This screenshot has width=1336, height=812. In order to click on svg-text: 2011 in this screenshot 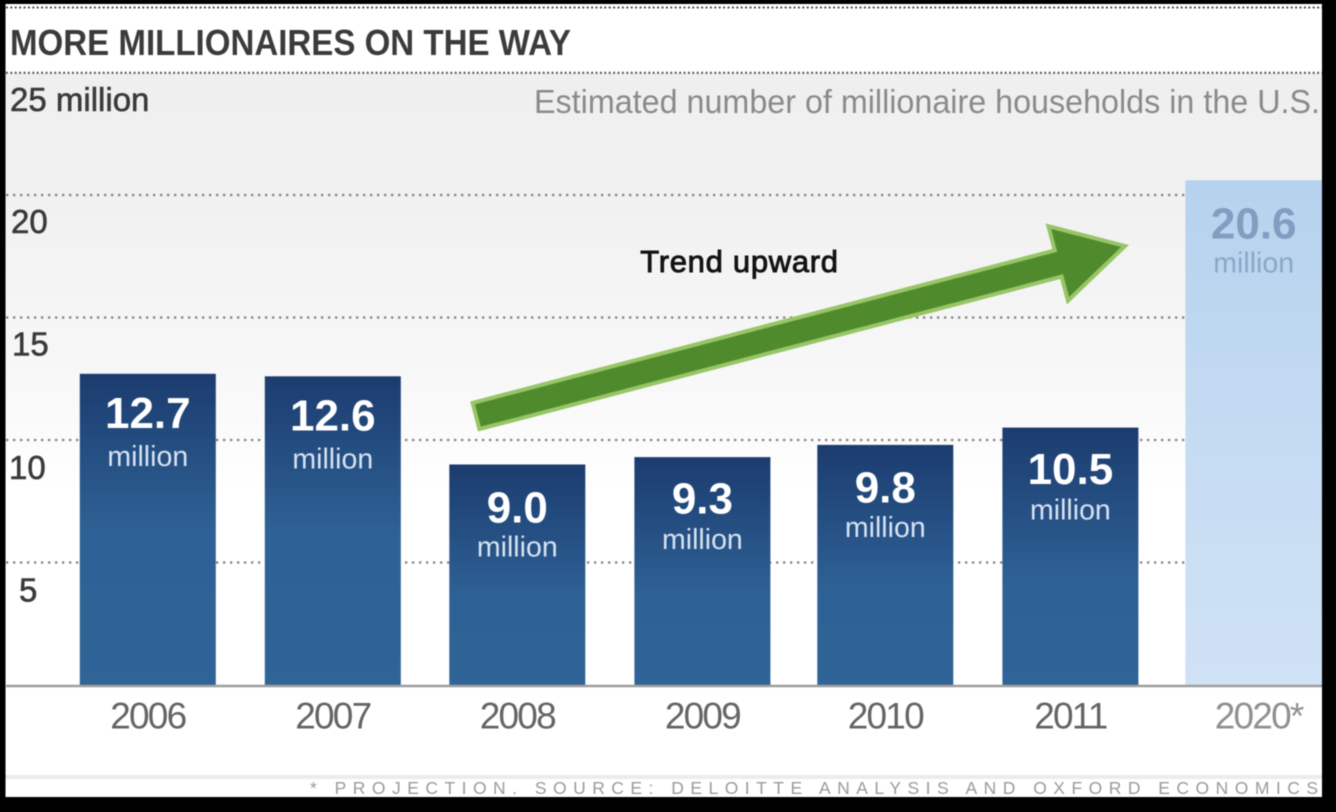, I will do `click(1070, 716)`.